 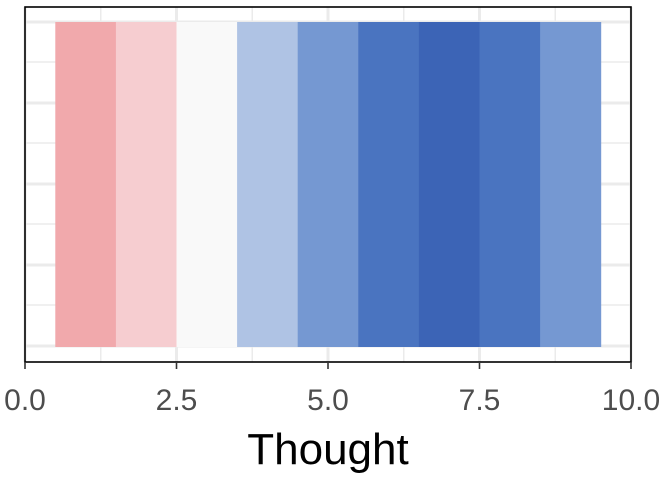 I want to click on x-axis-ticks, so click(x=328, y=365).